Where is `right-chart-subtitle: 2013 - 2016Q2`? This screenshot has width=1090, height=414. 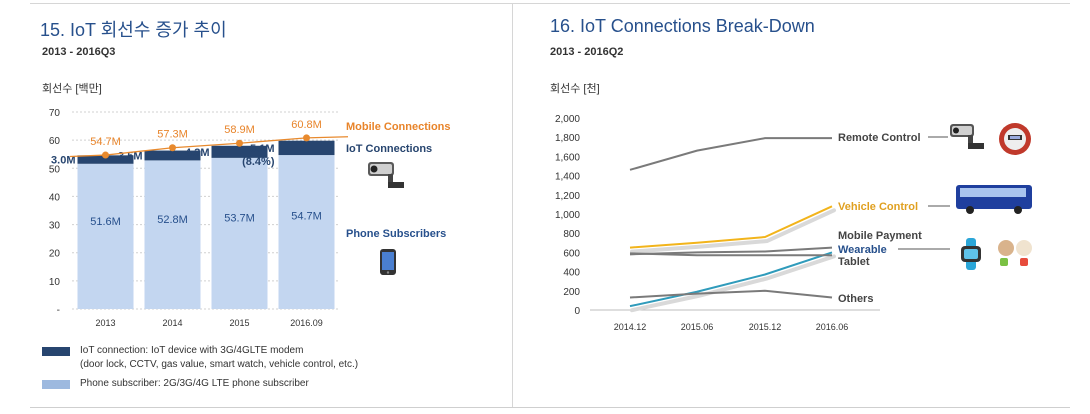
right-chart-subtitle: 2013 - 2016Q2 is located at coordinates (587, 52).